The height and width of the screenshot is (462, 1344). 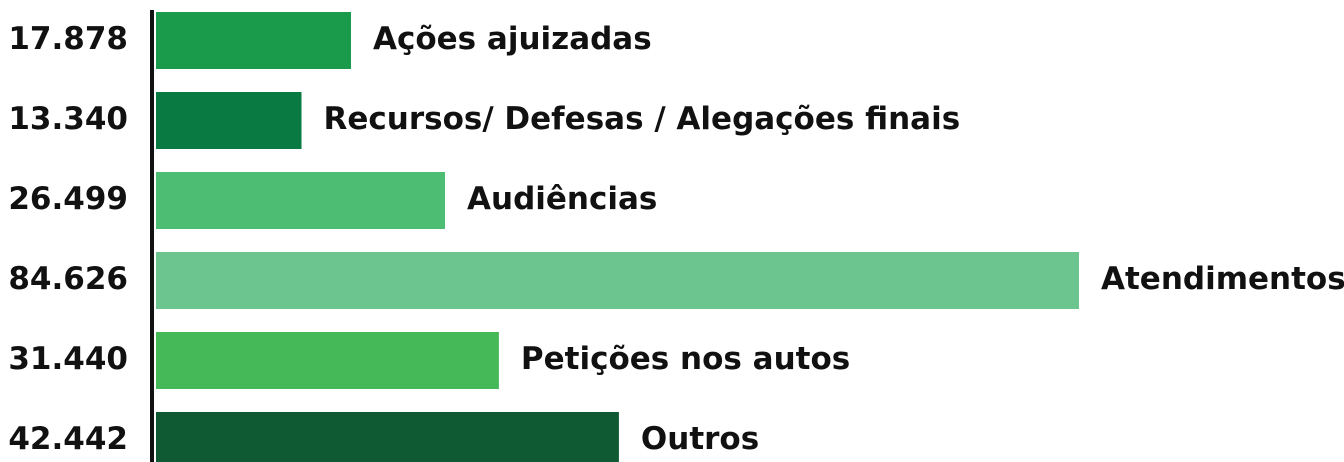 What do you see at coordinates (68, 439) in the screenshot?
I see `value-label: 42.442` at bounding box center [68, 439].